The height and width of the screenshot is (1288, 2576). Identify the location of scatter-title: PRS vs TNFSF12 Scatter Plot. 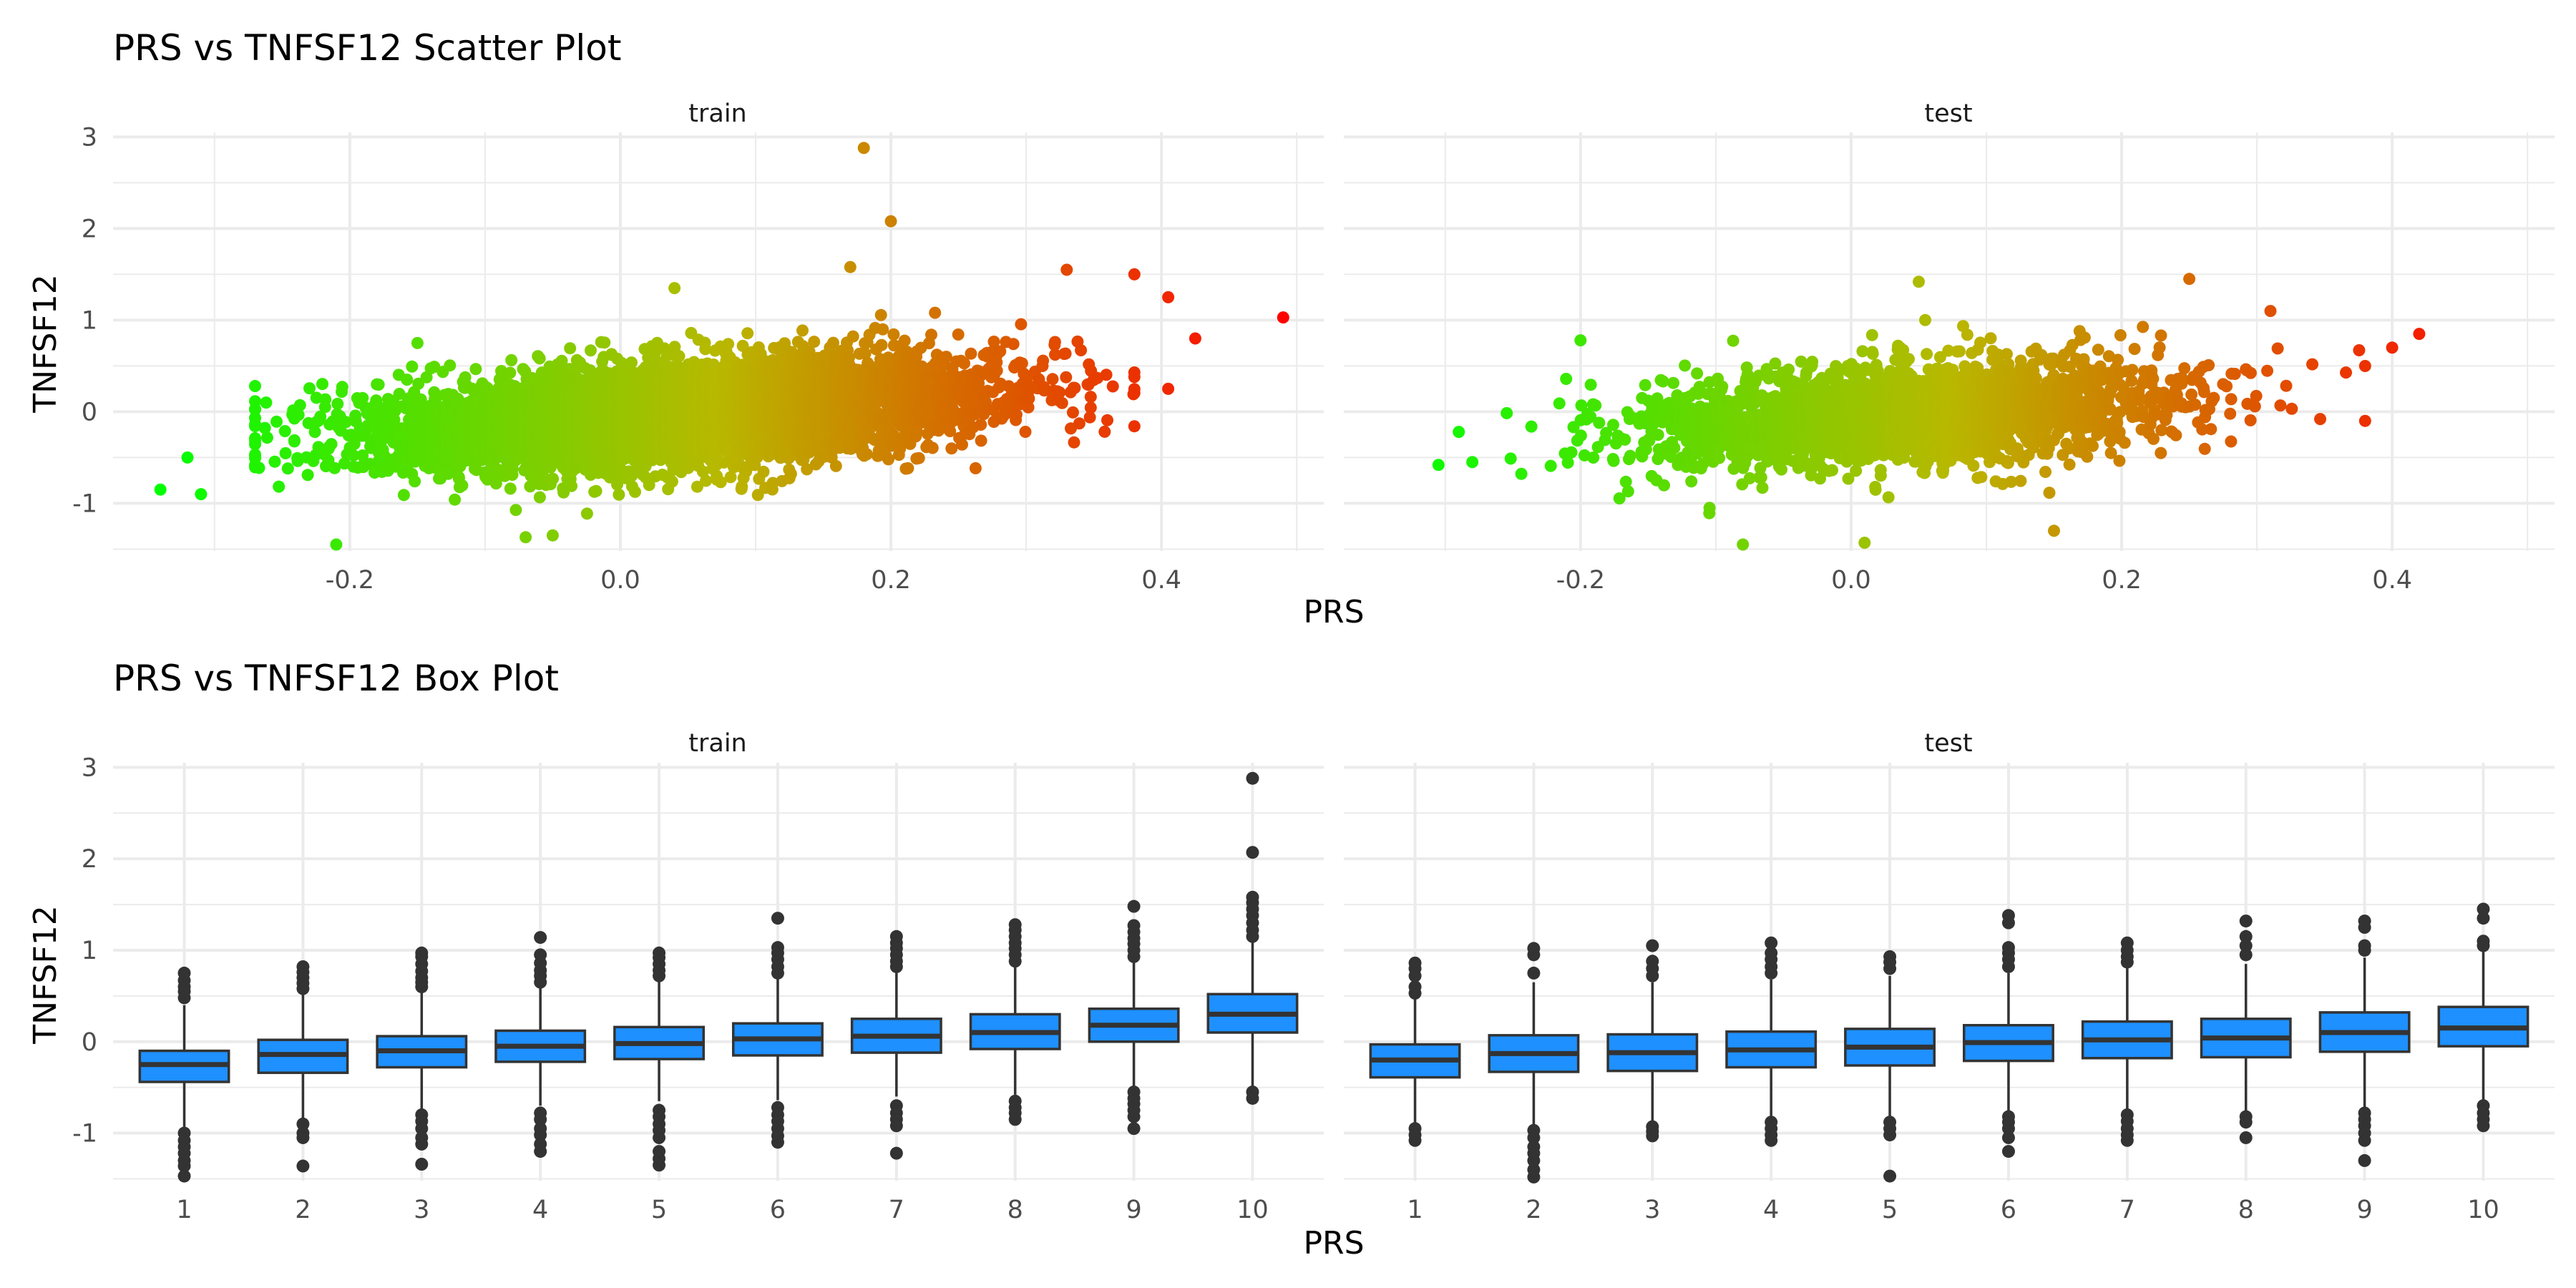
(367, 48).